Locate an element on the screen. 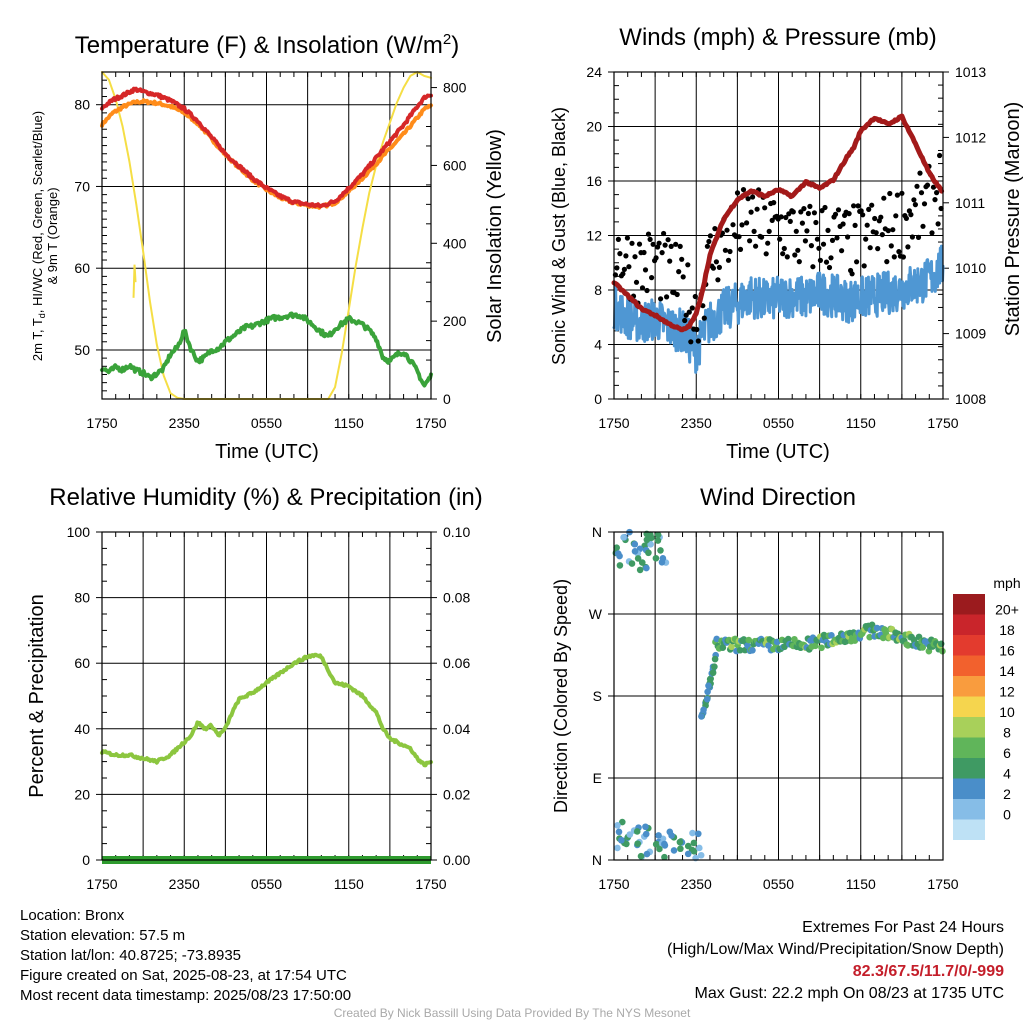 Image resolution: width=1024 pixels, height=1024 pixels. colorbar-label: 8 is located at coordinates (1007, 733).